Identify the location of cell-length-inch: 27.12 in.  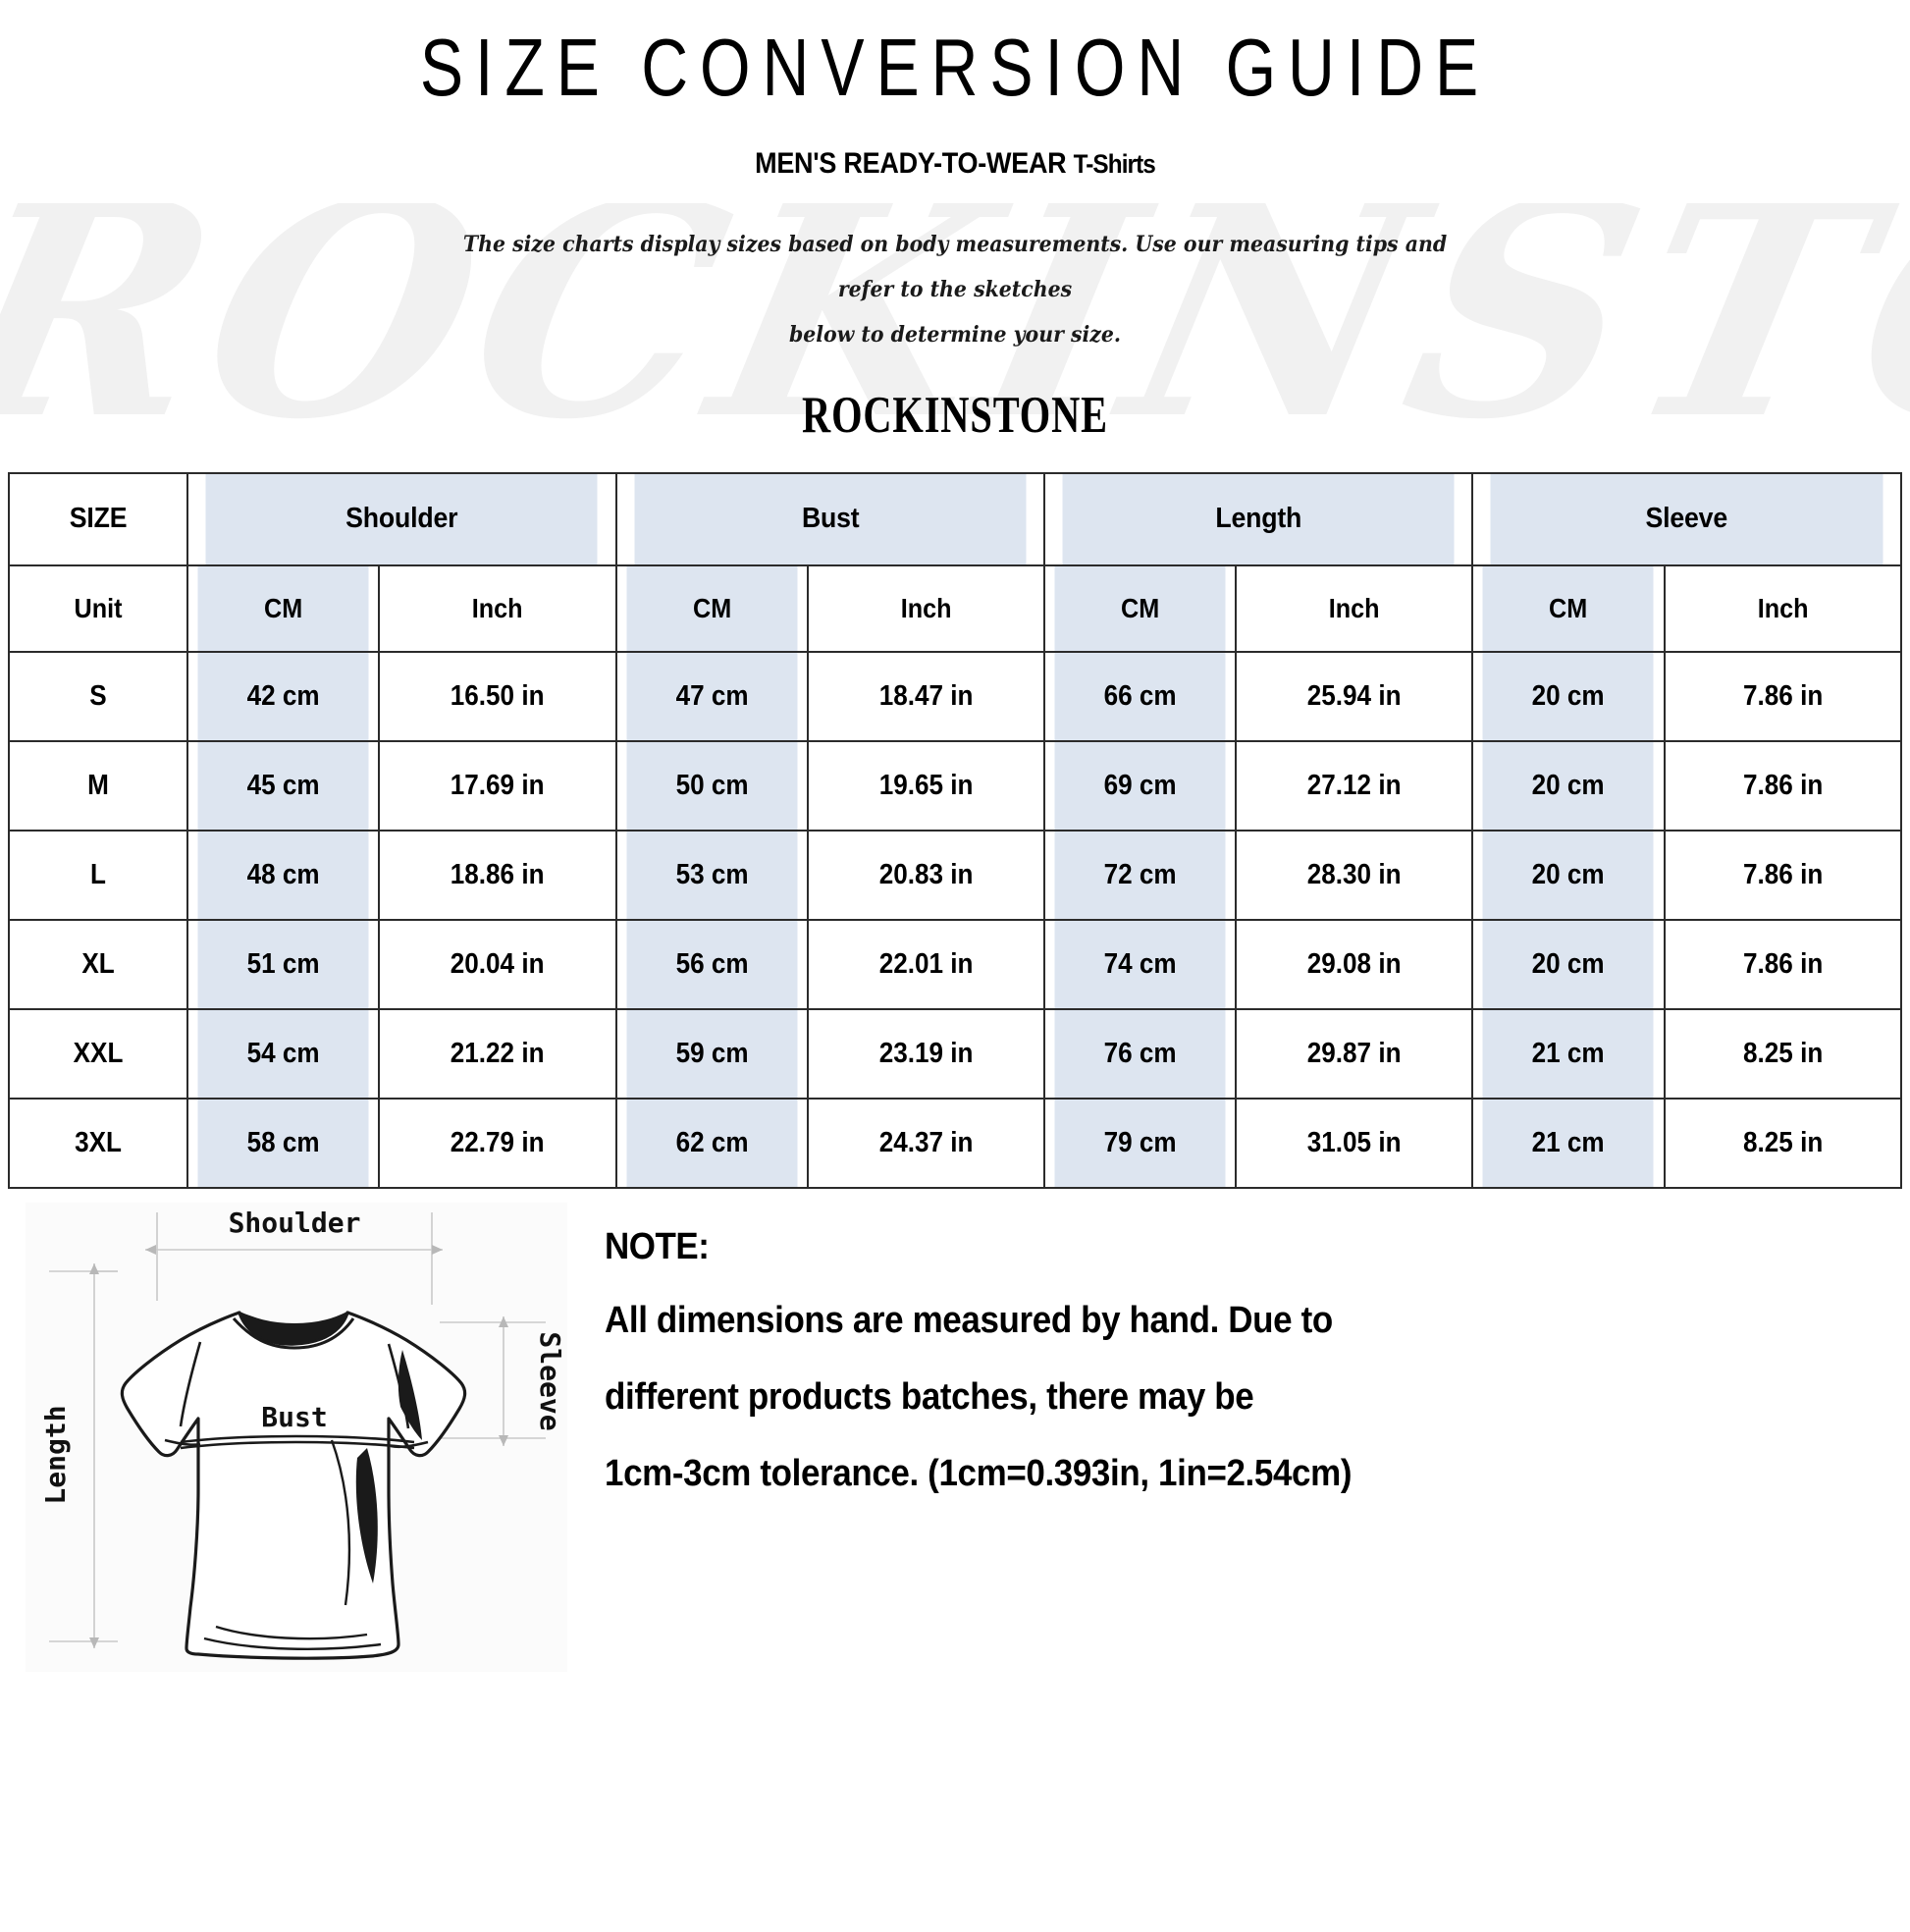
(1354, 785).